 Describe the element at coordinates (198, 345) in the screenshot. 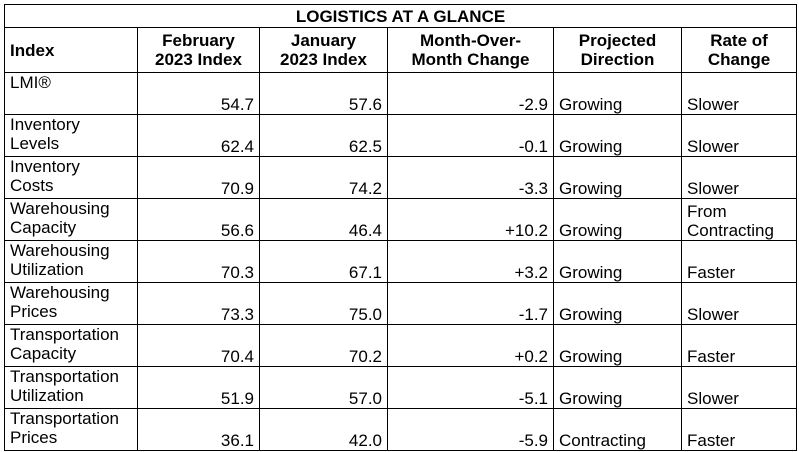

I see `feb-index-cell: 70.4` at that location.